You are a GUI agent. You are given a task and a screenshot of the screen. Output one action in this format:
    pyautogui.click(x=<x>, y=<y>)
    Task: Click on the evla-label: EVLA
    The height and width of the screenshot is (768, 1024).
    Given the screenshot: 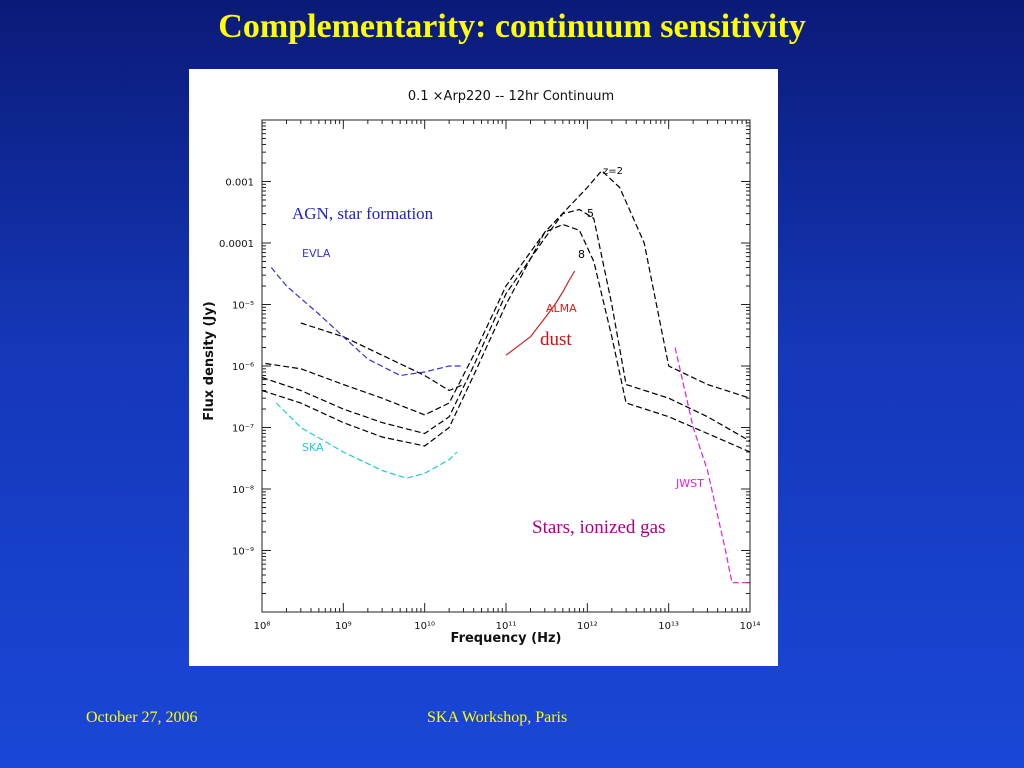 What is the action you would take?
    pyautogui.click(x=316, y=253)
    